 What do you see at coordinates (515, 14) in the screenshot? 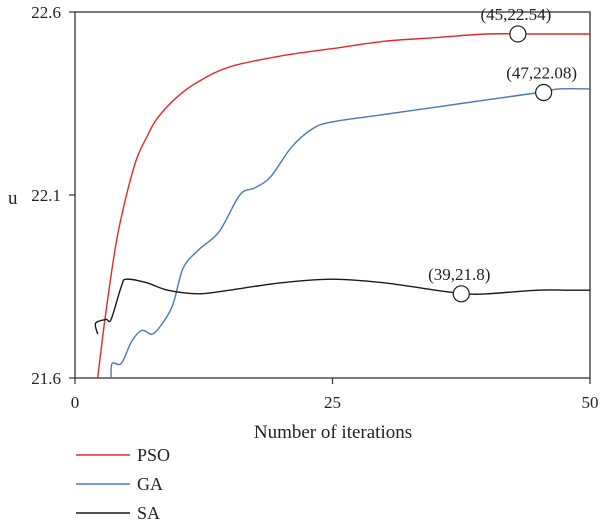
I see `annotation-label: (45,22.54)` at bounding box center [515, 14].